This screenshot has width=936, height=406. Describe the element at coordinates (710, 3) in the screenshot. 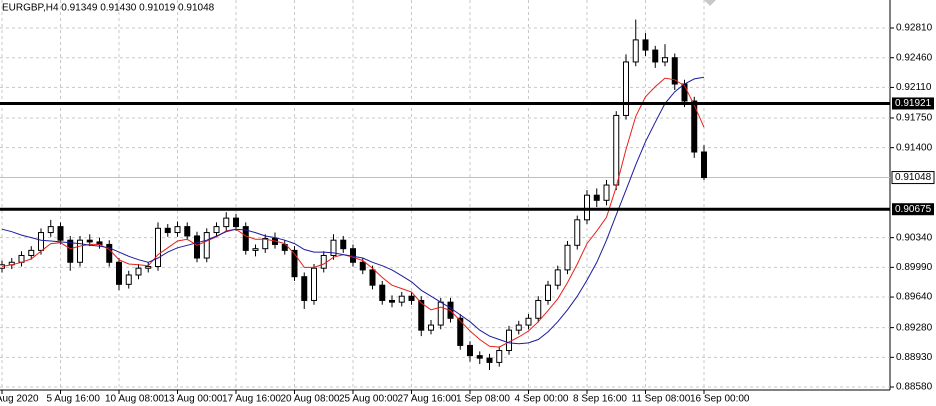

I see `chart-shift-marker` at that location.